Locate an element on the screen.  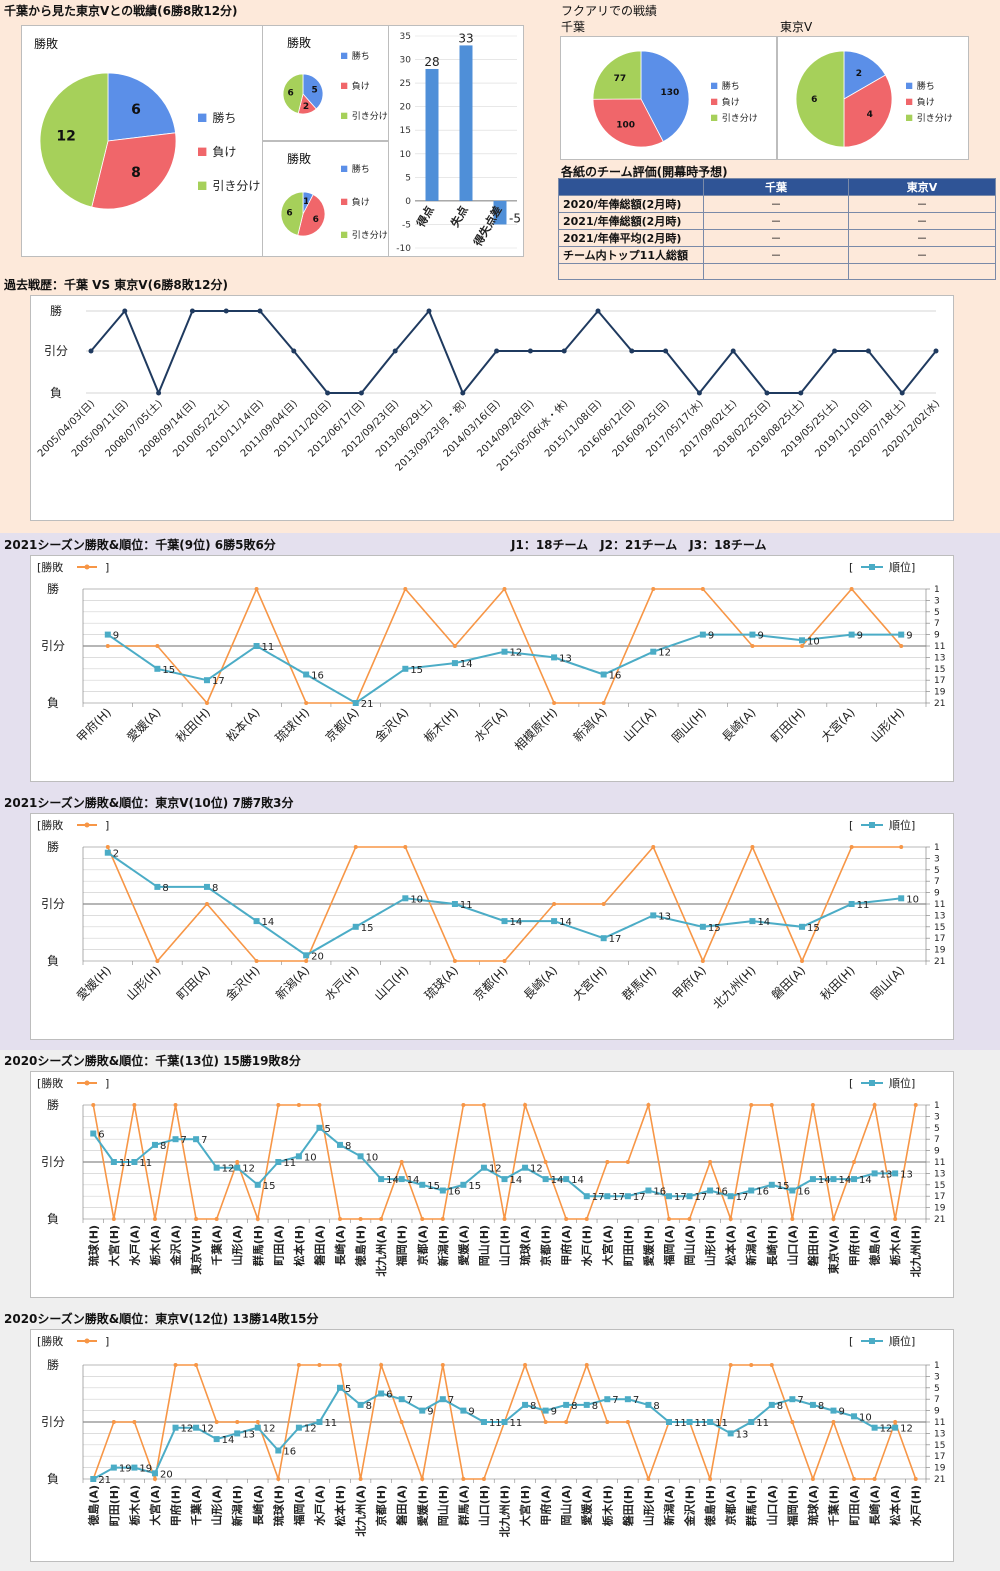
pie-data-label: 4 is located at coordinates (870, 115).